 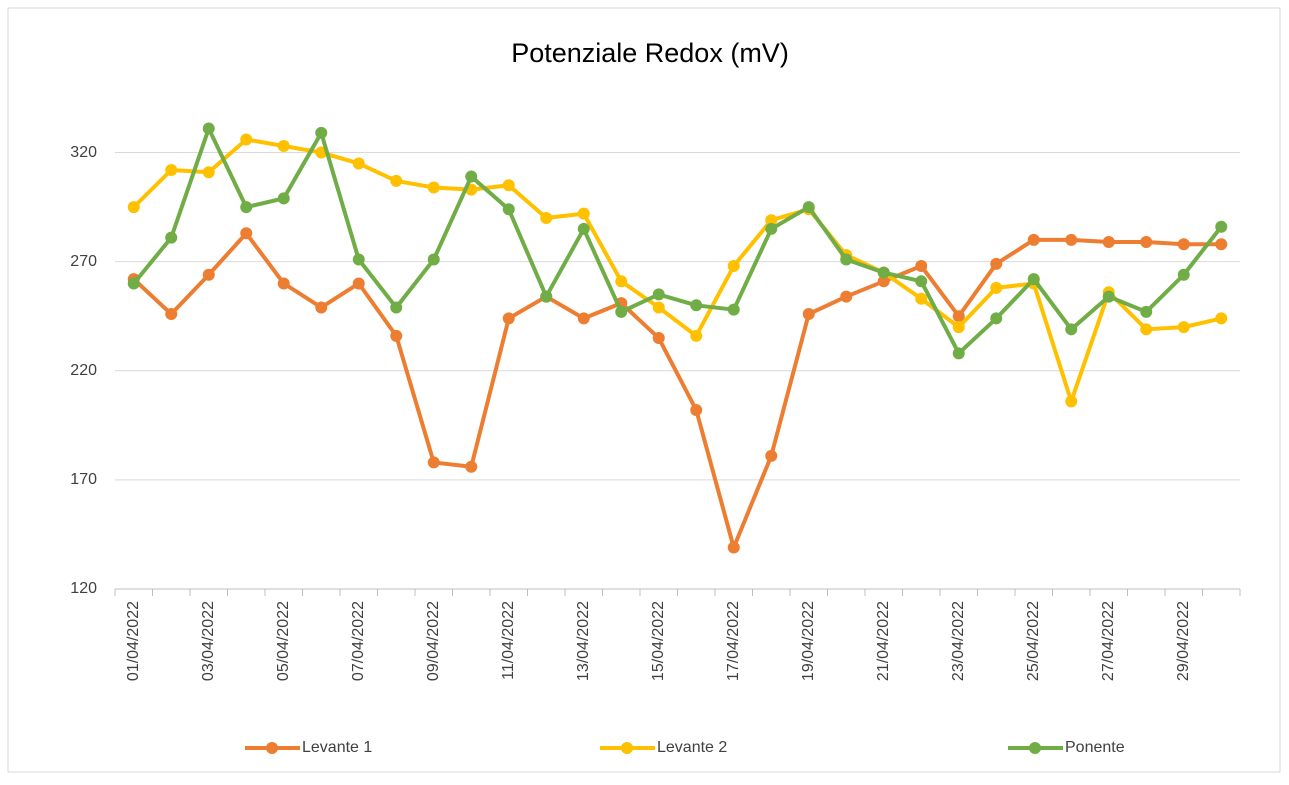 What do you see at coordinates (1095, 747) in the screenshot?
I see `legend-label: Ponente` at bounding box center [1095, 747].